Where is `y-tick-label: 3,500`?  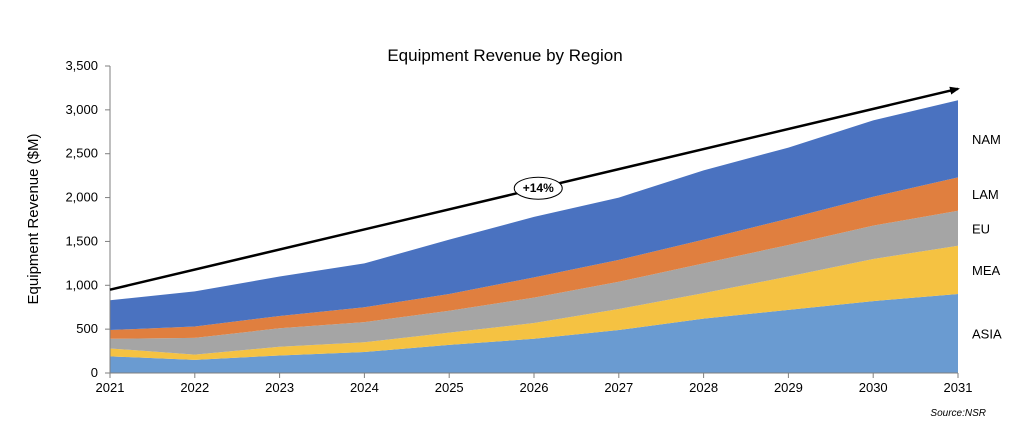 y-tick-label: 3,500 is located at coordinates (81, 65).